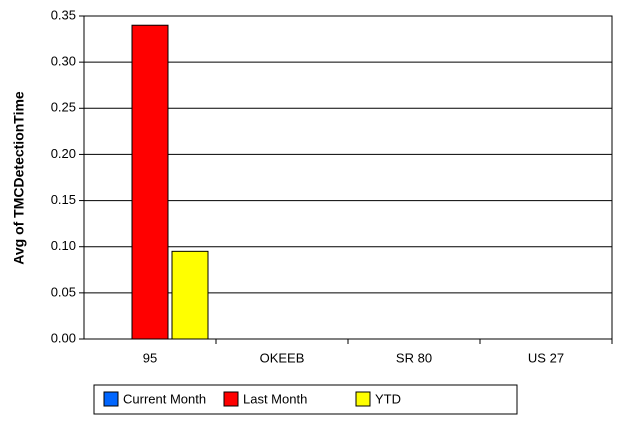  I want to click on y-tick-label: 0.20, so click(63, 153).